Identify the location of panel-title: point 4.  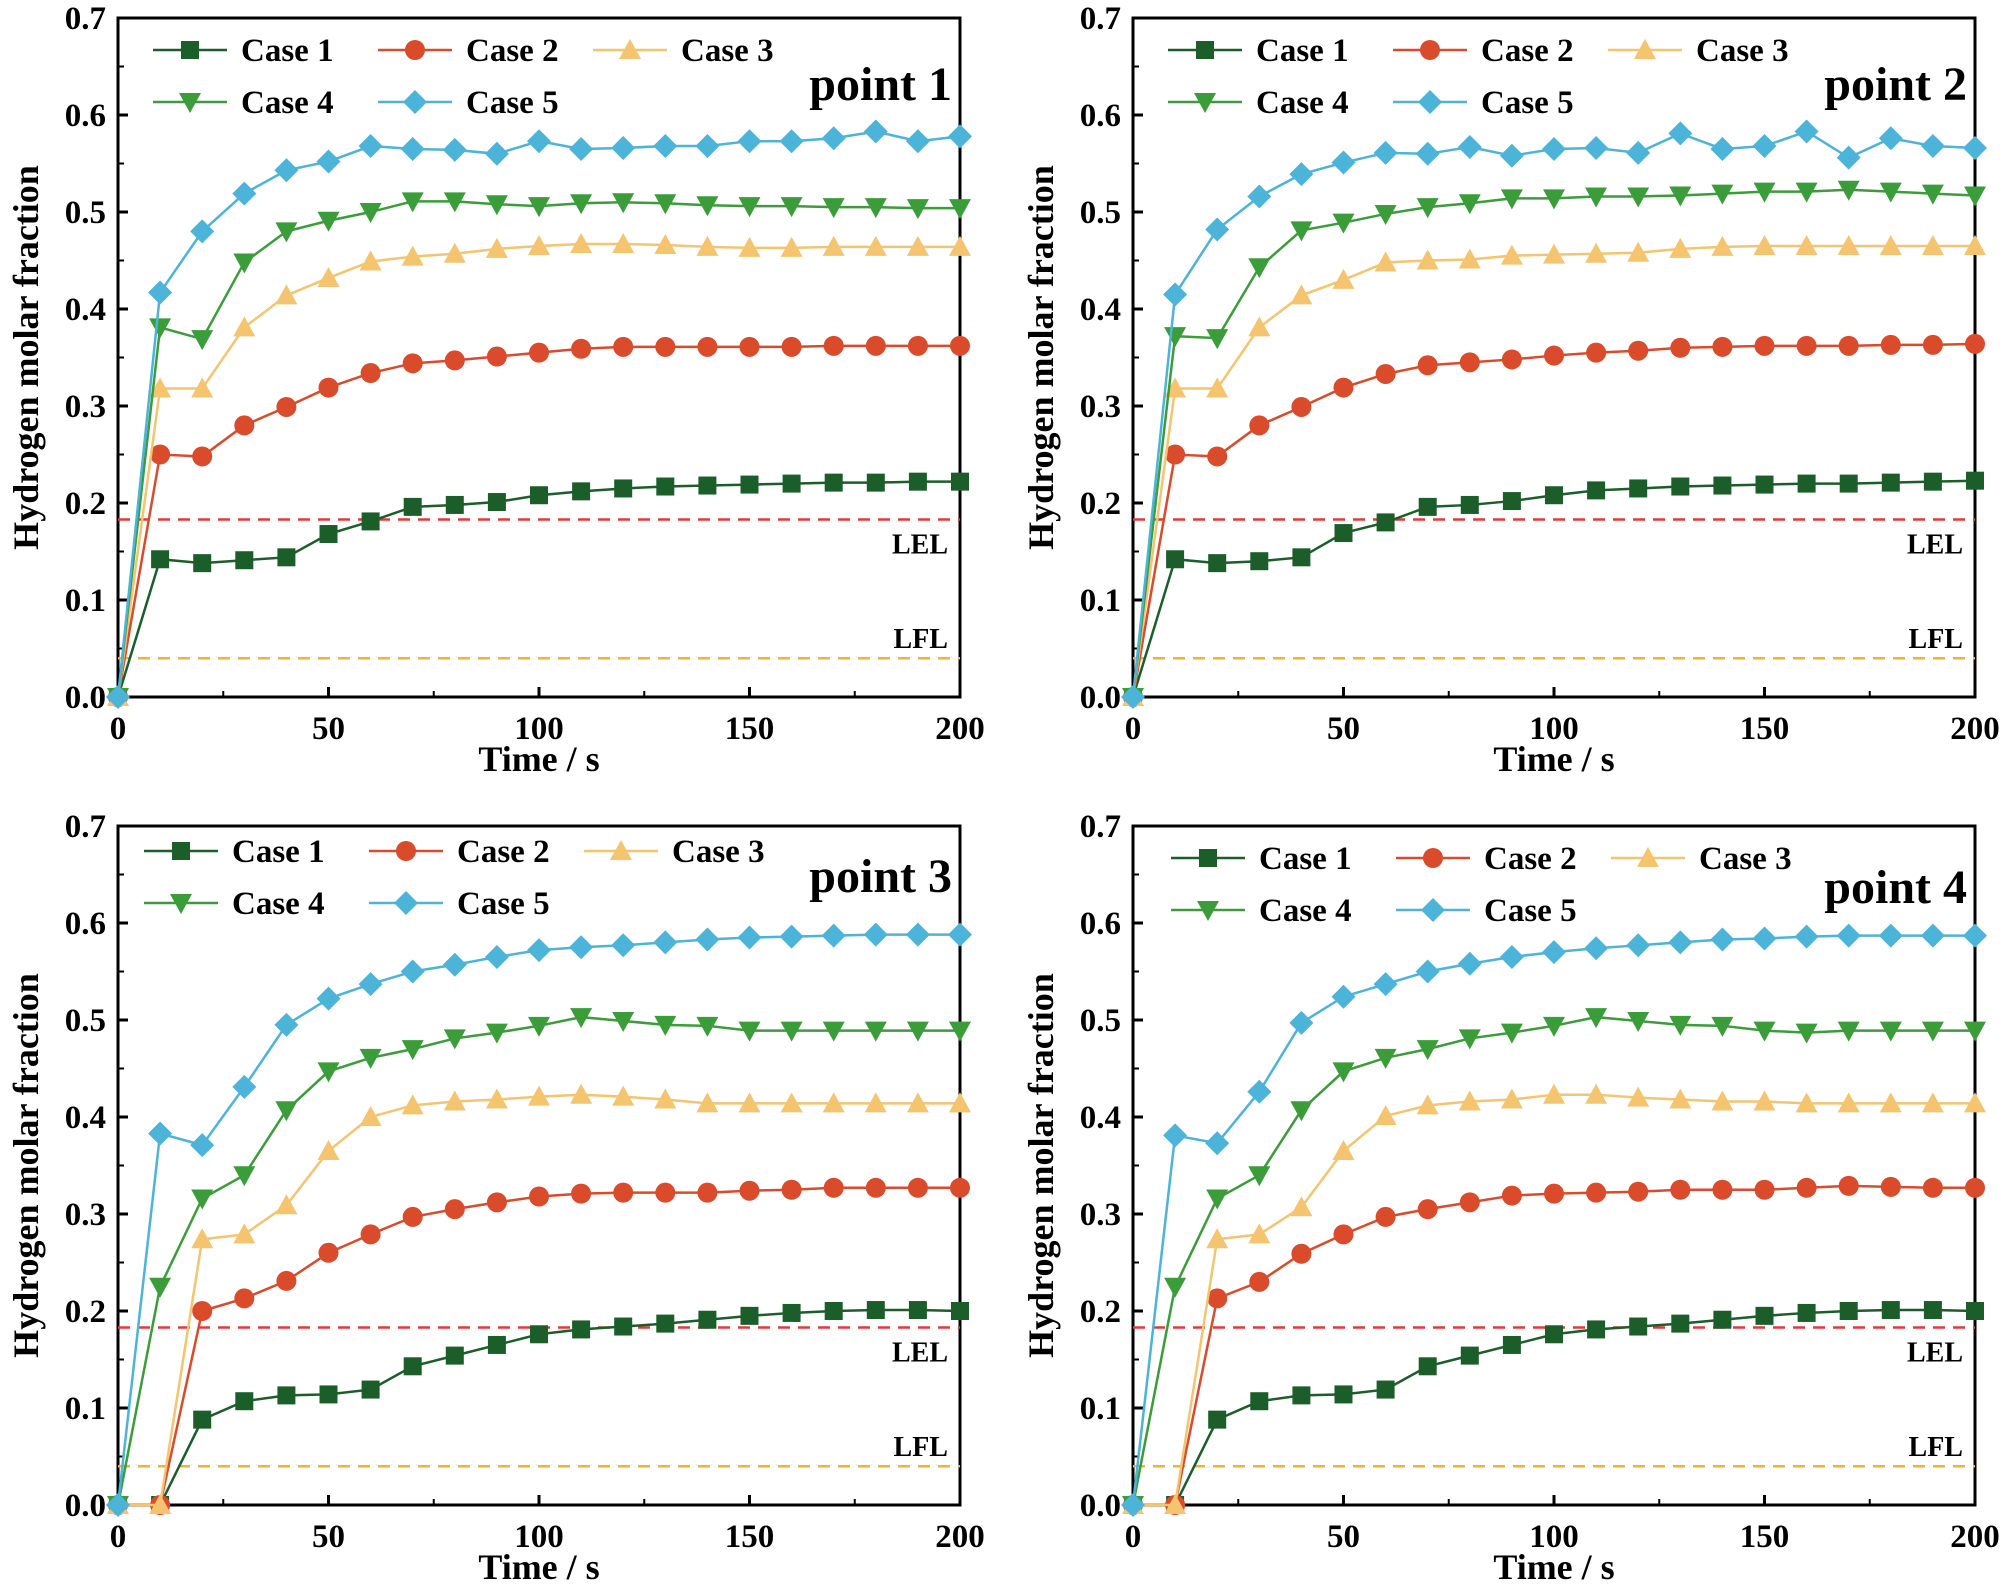
(1895, 887).